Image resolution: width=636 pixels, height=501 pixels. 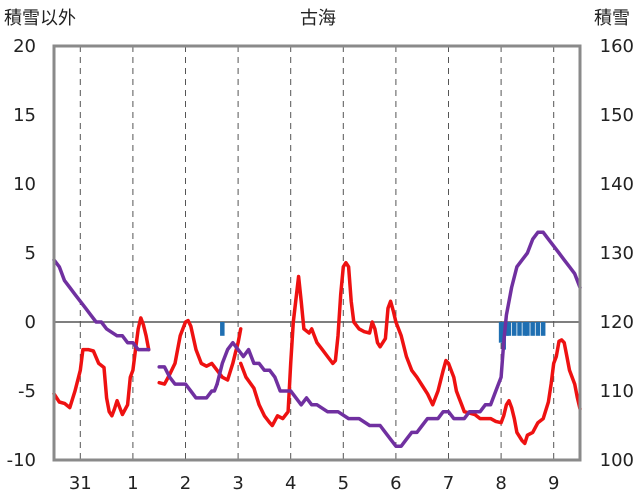 I want to click on right-tick-label: 130, so click(x=617, y=253).